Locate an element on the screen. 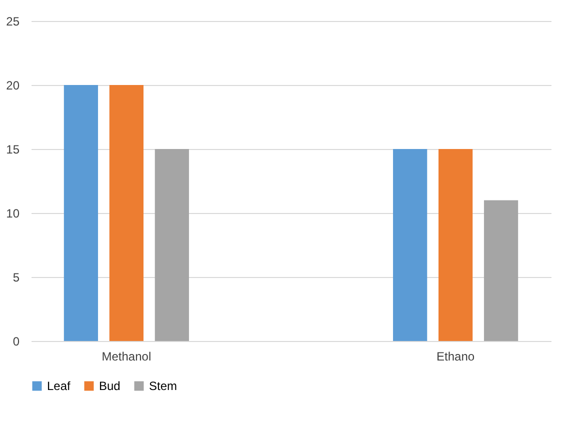  x-tick-label: Ethano is located at coordinates (455, 357).